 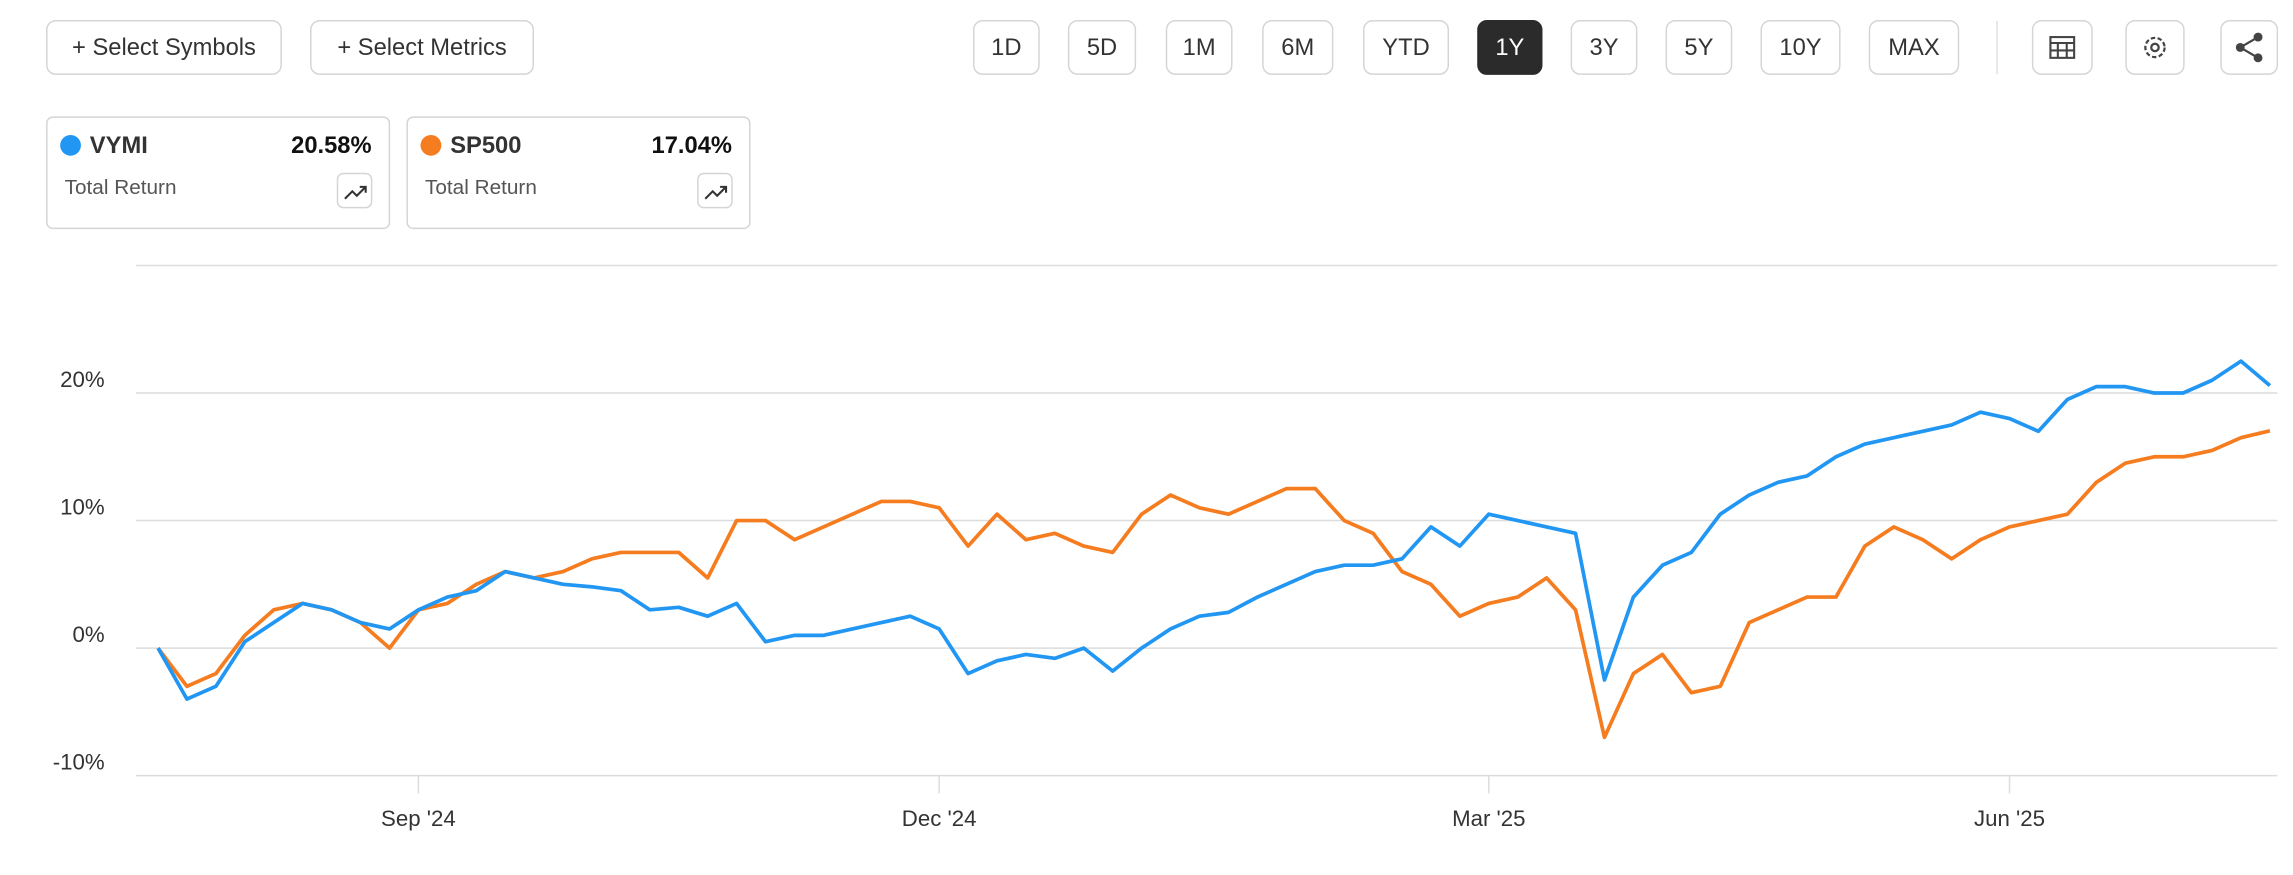 I want to click on period-label: 5Y, so click(x=1698, y=48).